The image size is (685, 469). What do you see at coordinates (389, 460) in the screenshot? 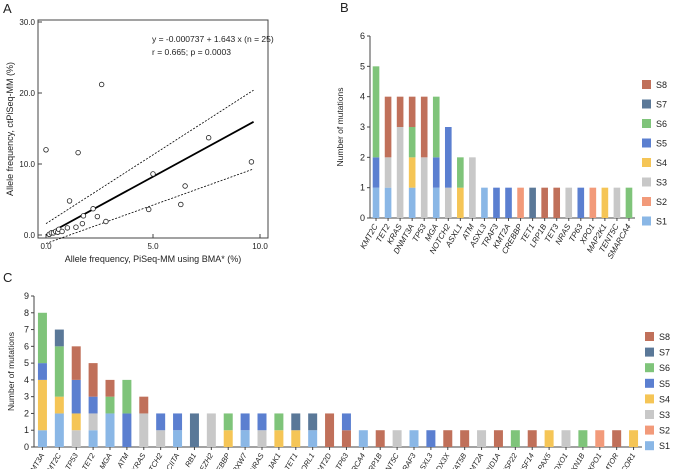
I see `category-label: TENT5C` at bounding box center [389, 460].